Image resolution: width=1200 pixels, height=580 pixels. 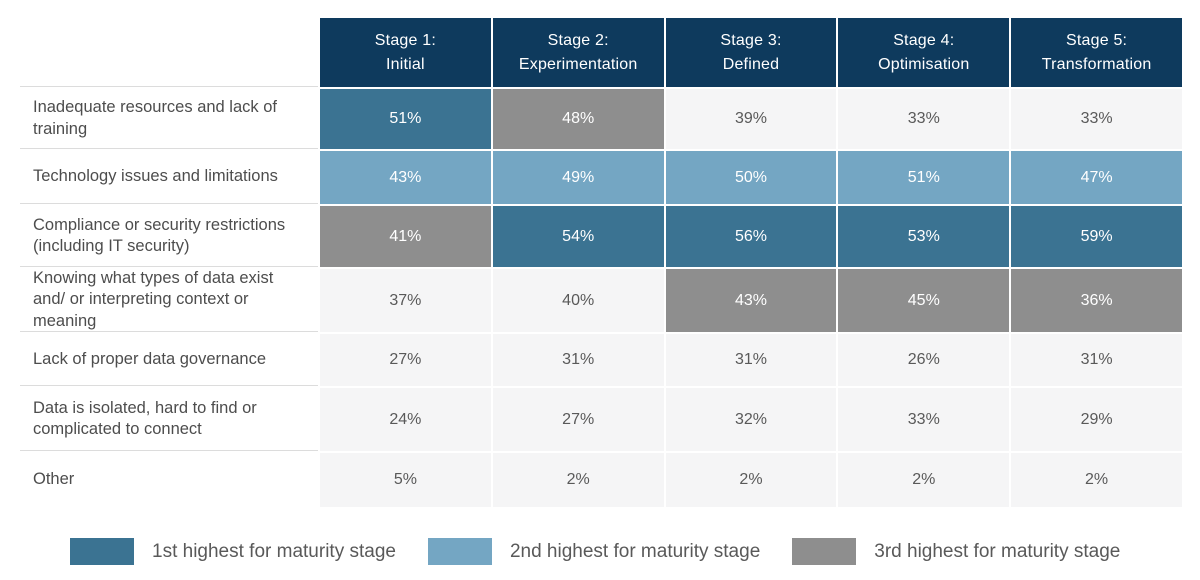 What do you see at coordinates (751, 177) in the screenshot?
I see `value-cell: 50%` at bounding box center [751, 177].